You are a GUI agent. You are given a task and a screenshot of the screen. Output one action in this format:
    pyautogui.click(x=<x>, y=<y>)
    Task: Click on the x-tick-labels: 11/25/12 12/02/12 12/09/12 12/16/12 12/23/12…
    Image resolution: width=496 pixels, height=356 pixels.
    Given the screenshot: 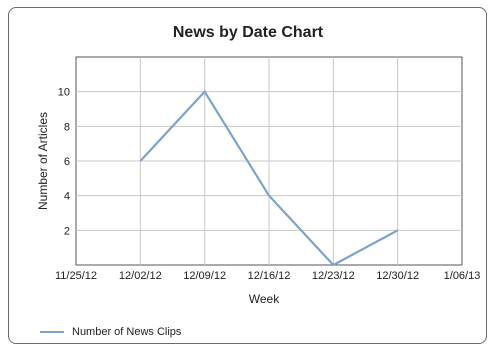 What is the action you would take?
    pyautogui.click(x=267, y=276)
    